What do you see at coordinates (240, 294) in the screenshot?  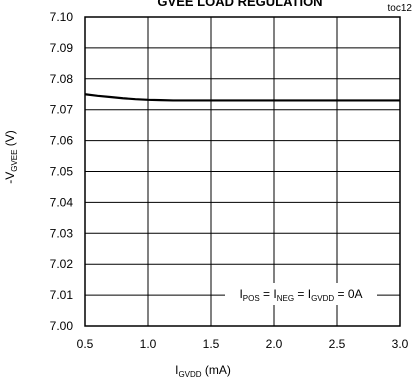 I see `annotation-part-0: I` at bounding box center [240, 294].